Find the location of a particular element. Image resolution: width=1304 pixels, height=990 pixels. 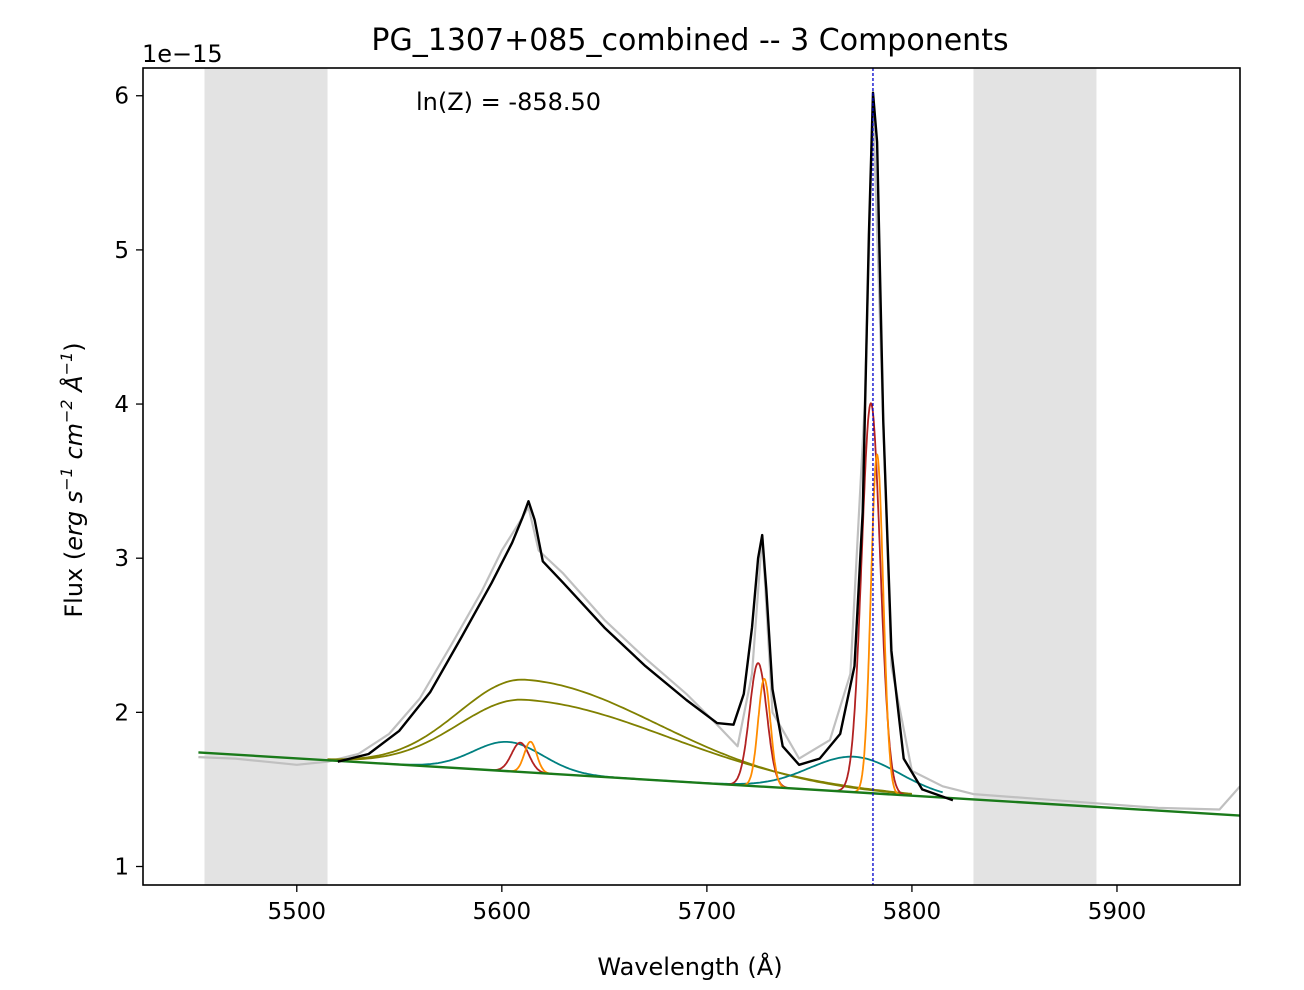

x-tick-label: 5800 is located at coordinates (912, 912).